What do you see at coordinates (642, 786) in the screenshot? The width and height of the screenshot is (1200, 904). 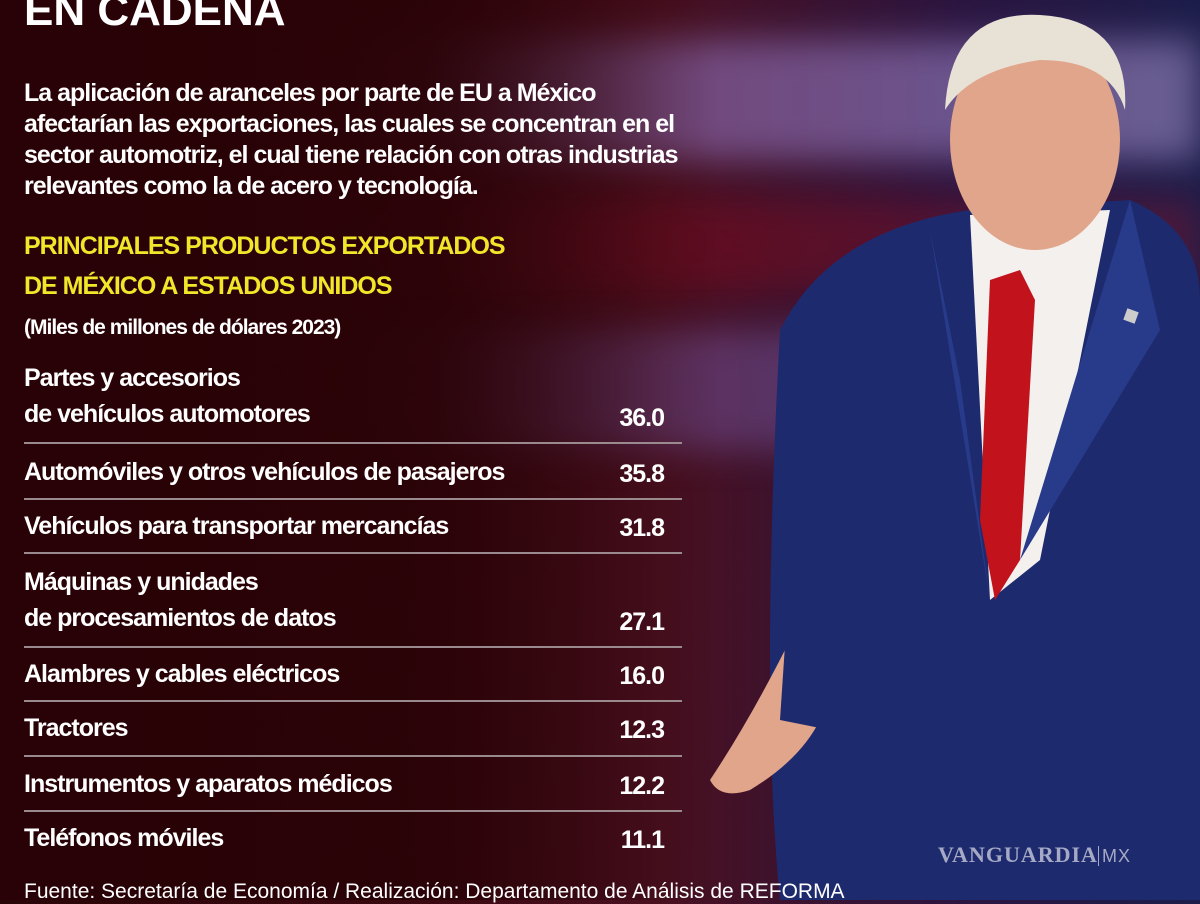 I see `row-value: 12.2` at bounding box center [642, 786].